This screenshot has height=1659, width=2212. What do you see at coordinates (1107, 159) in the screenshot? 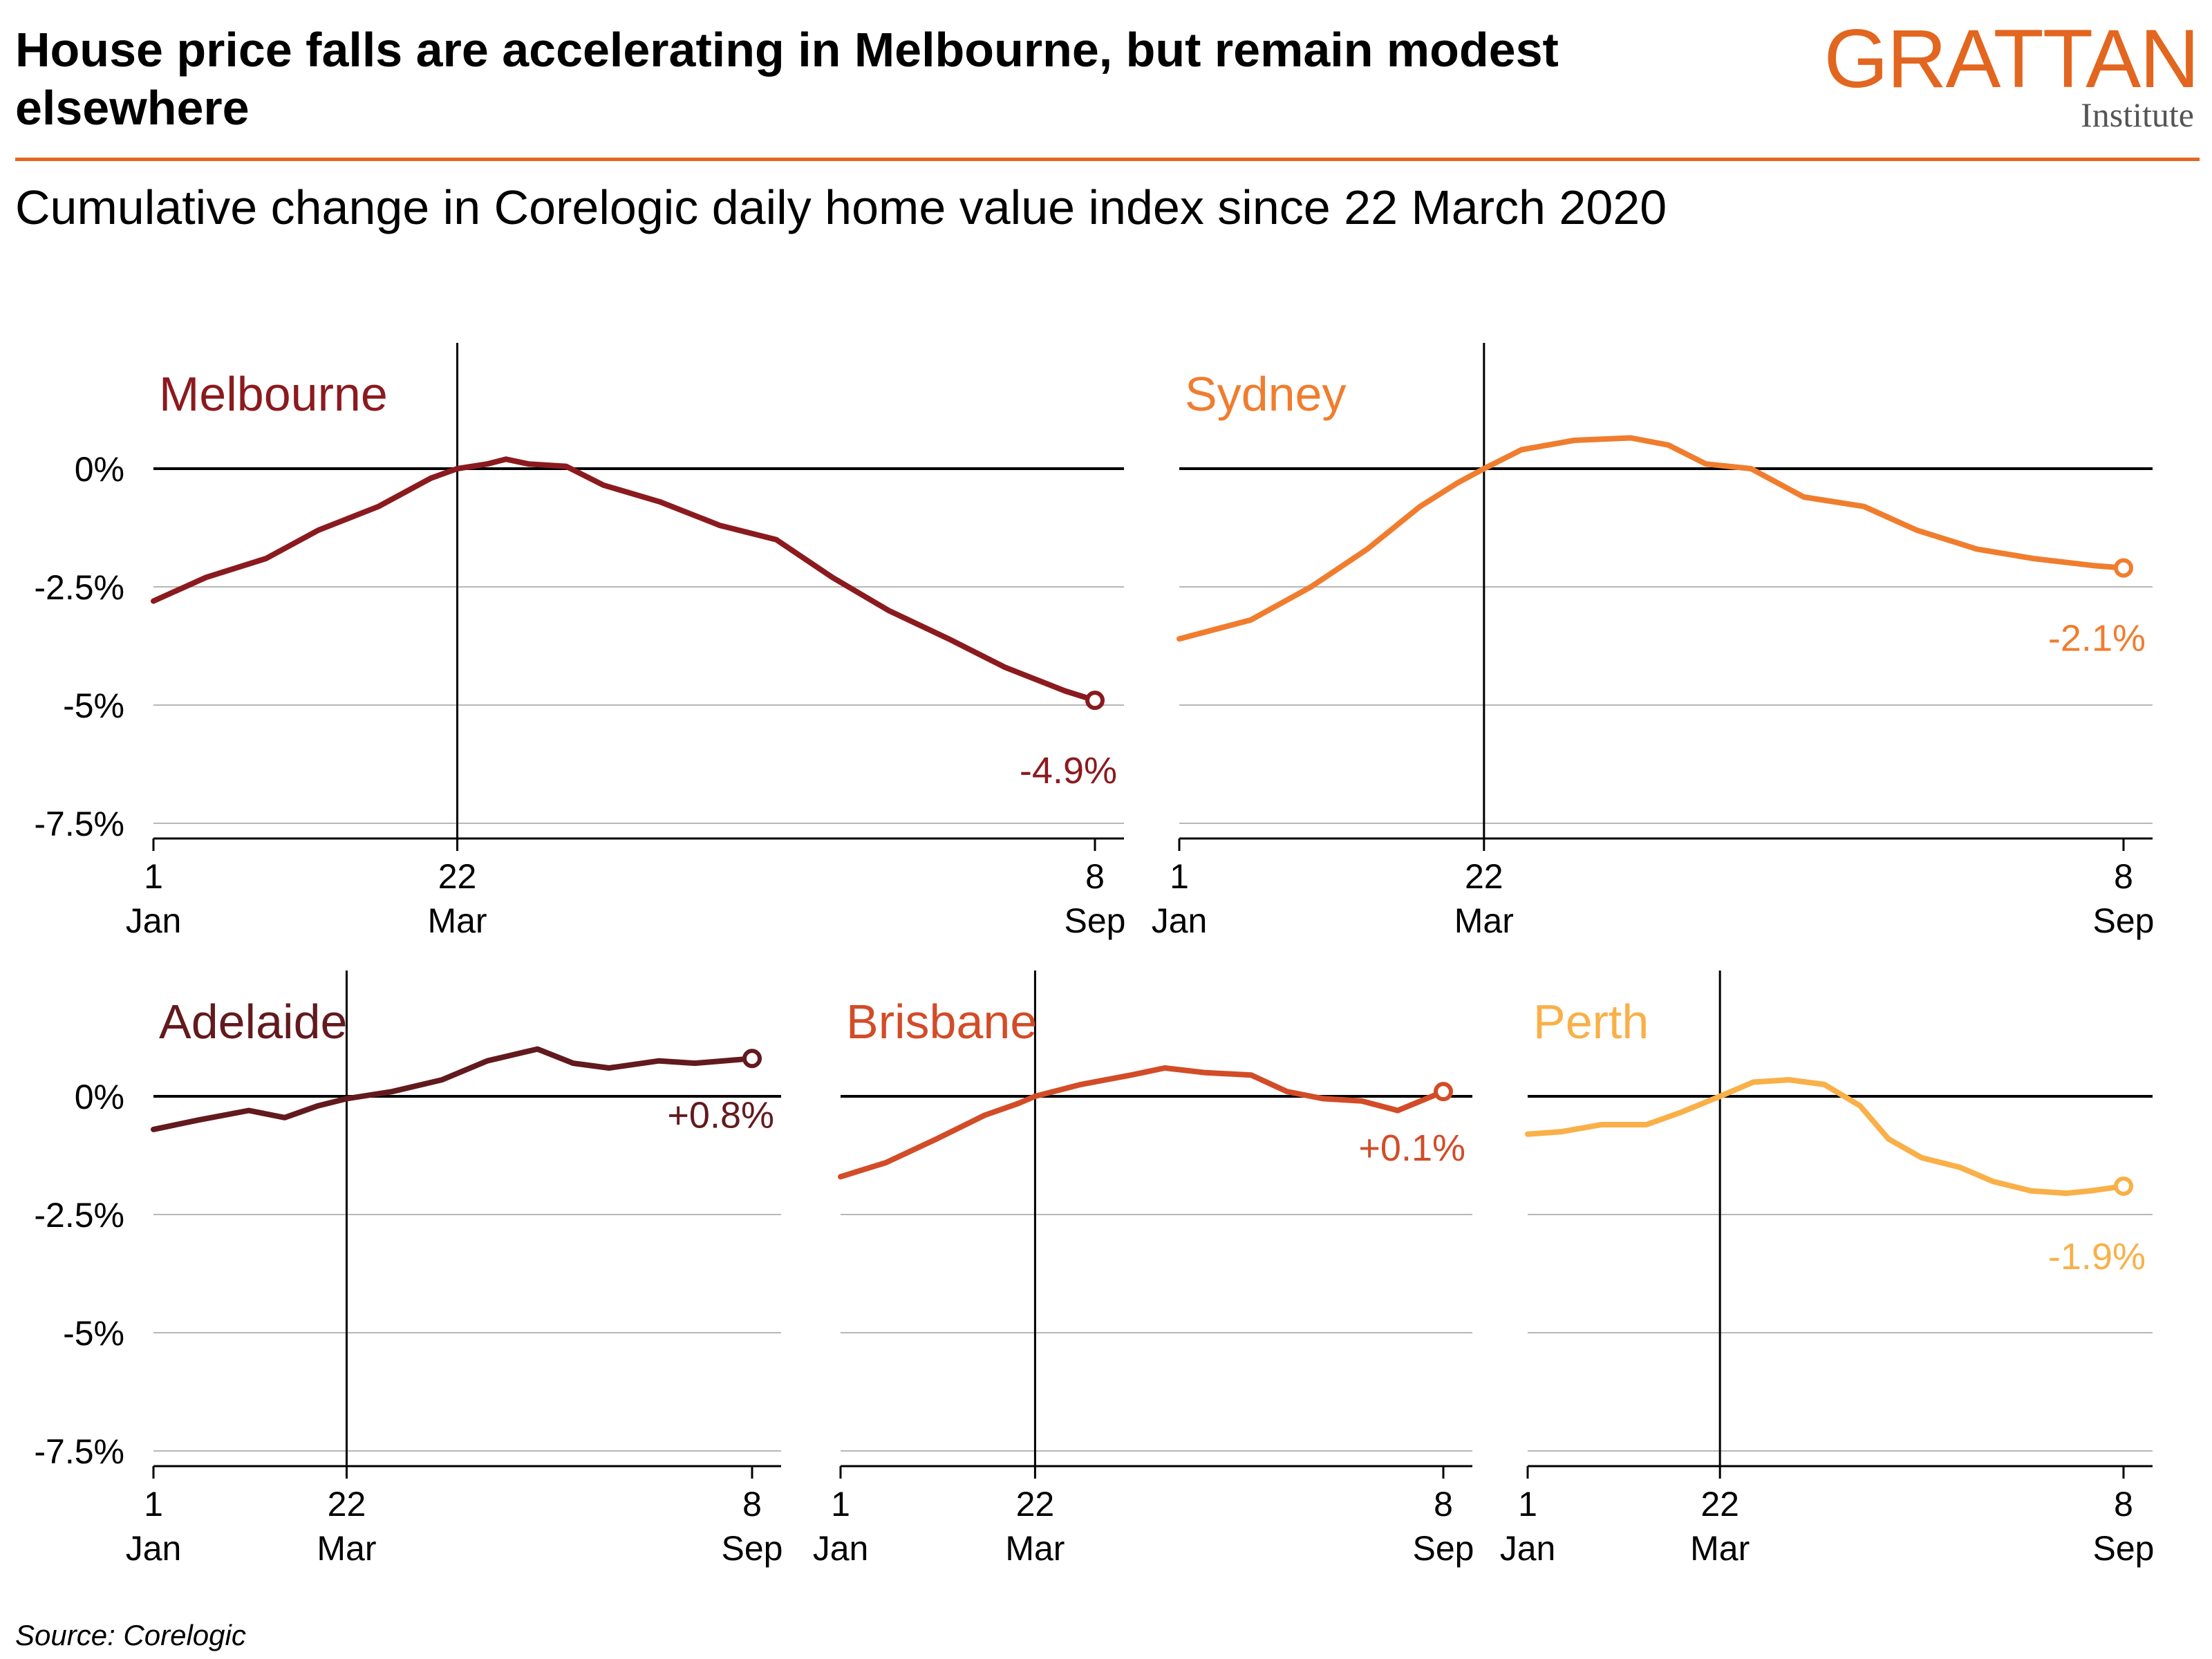
I see `header-rule` at bounding box center [1107, 159].